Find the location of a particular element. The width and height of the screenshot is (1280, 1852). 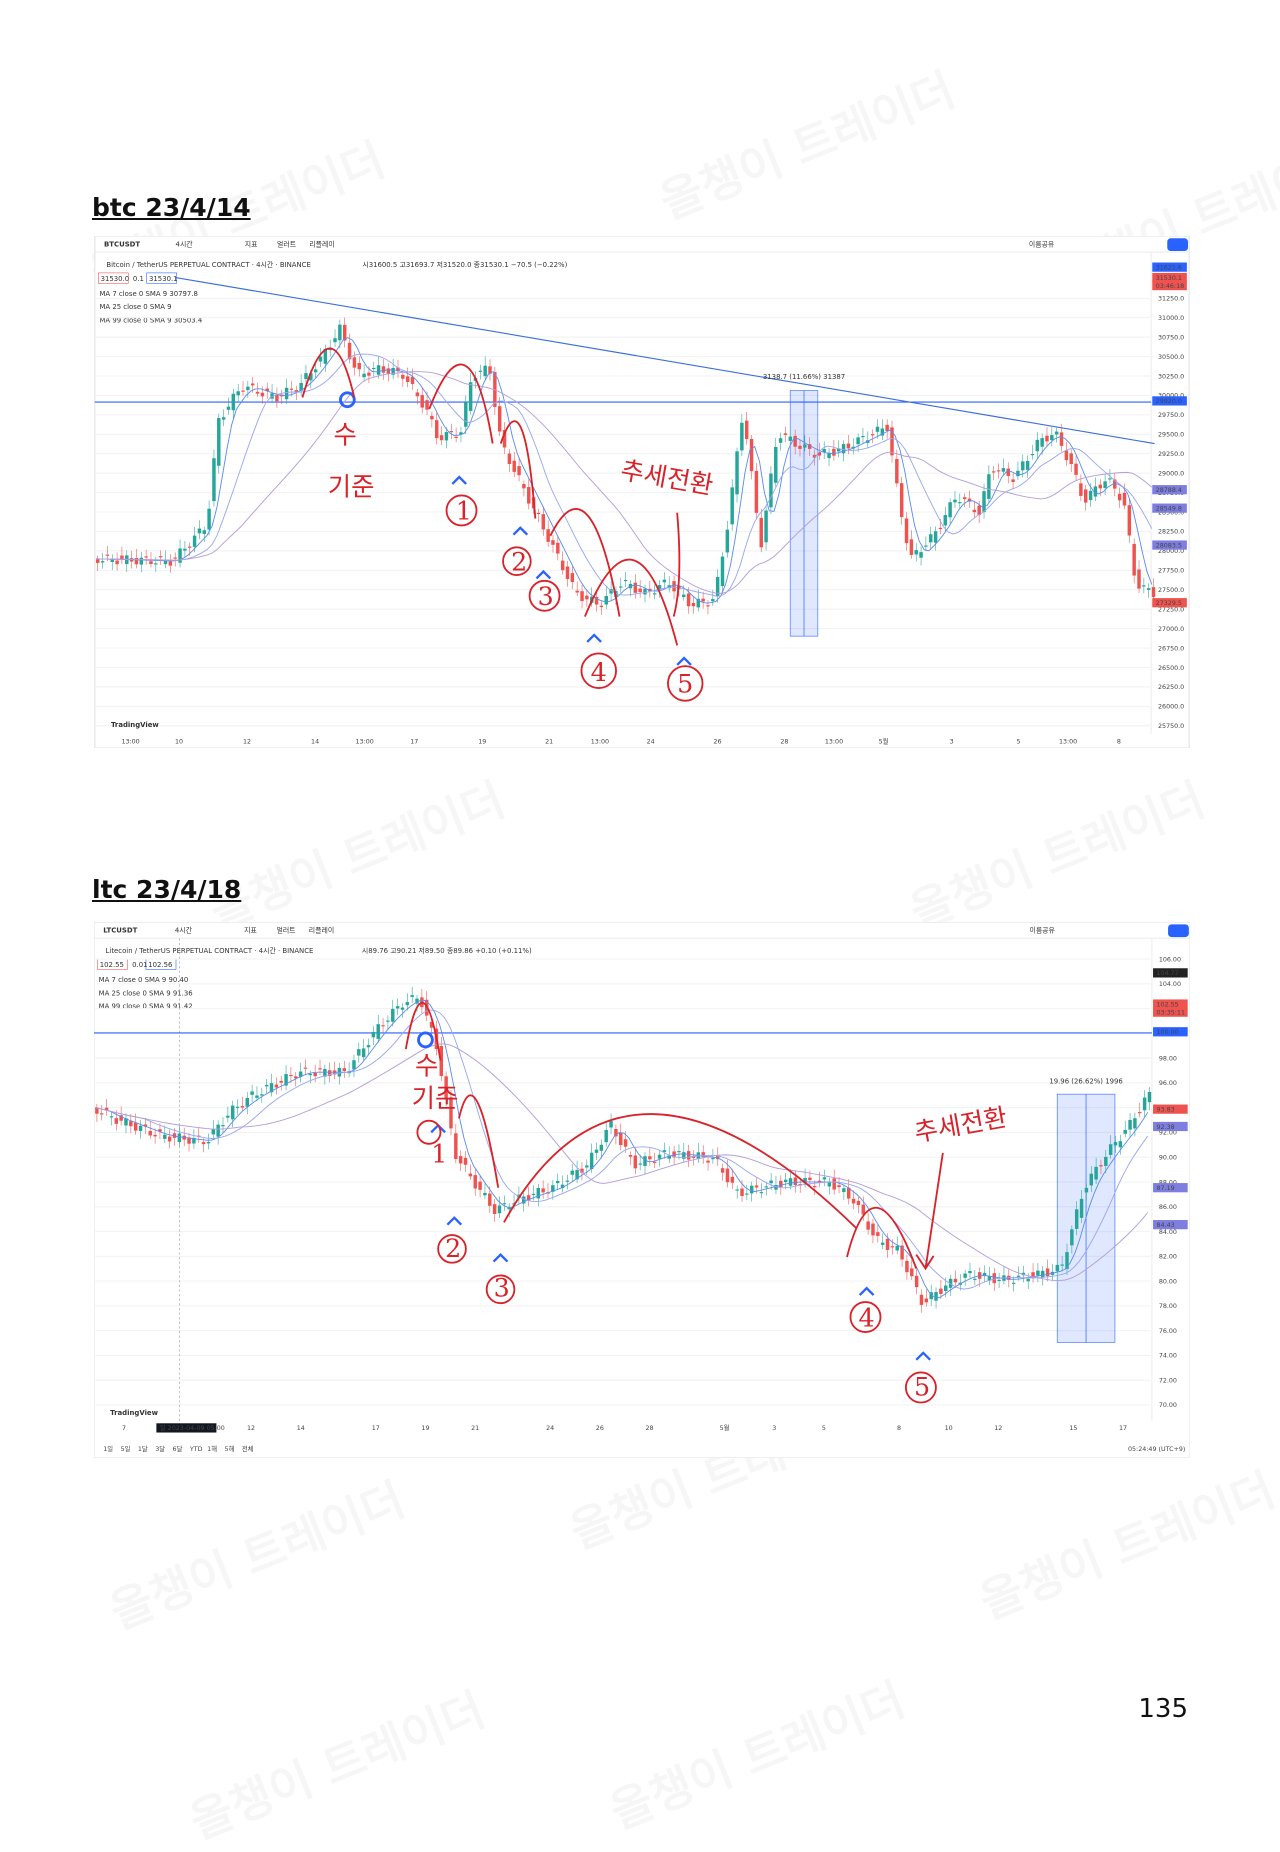

price-tag: 31530.1 is located at coordinates (1169, 278).